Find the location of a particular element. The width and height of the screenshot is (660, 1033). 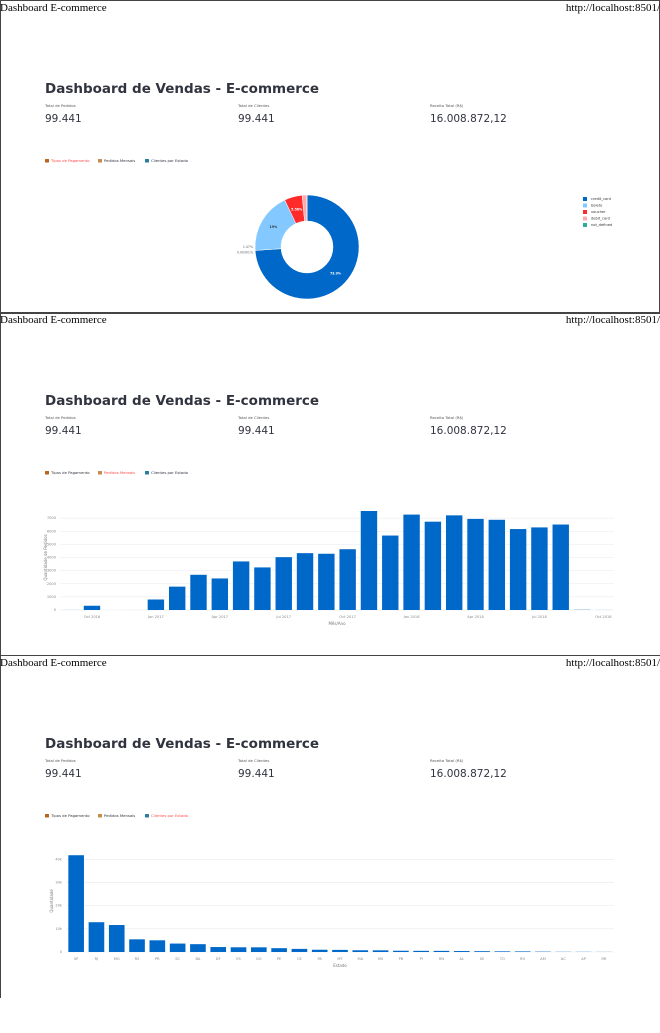

slice-label: 19% is located at coordinates (274, 227).